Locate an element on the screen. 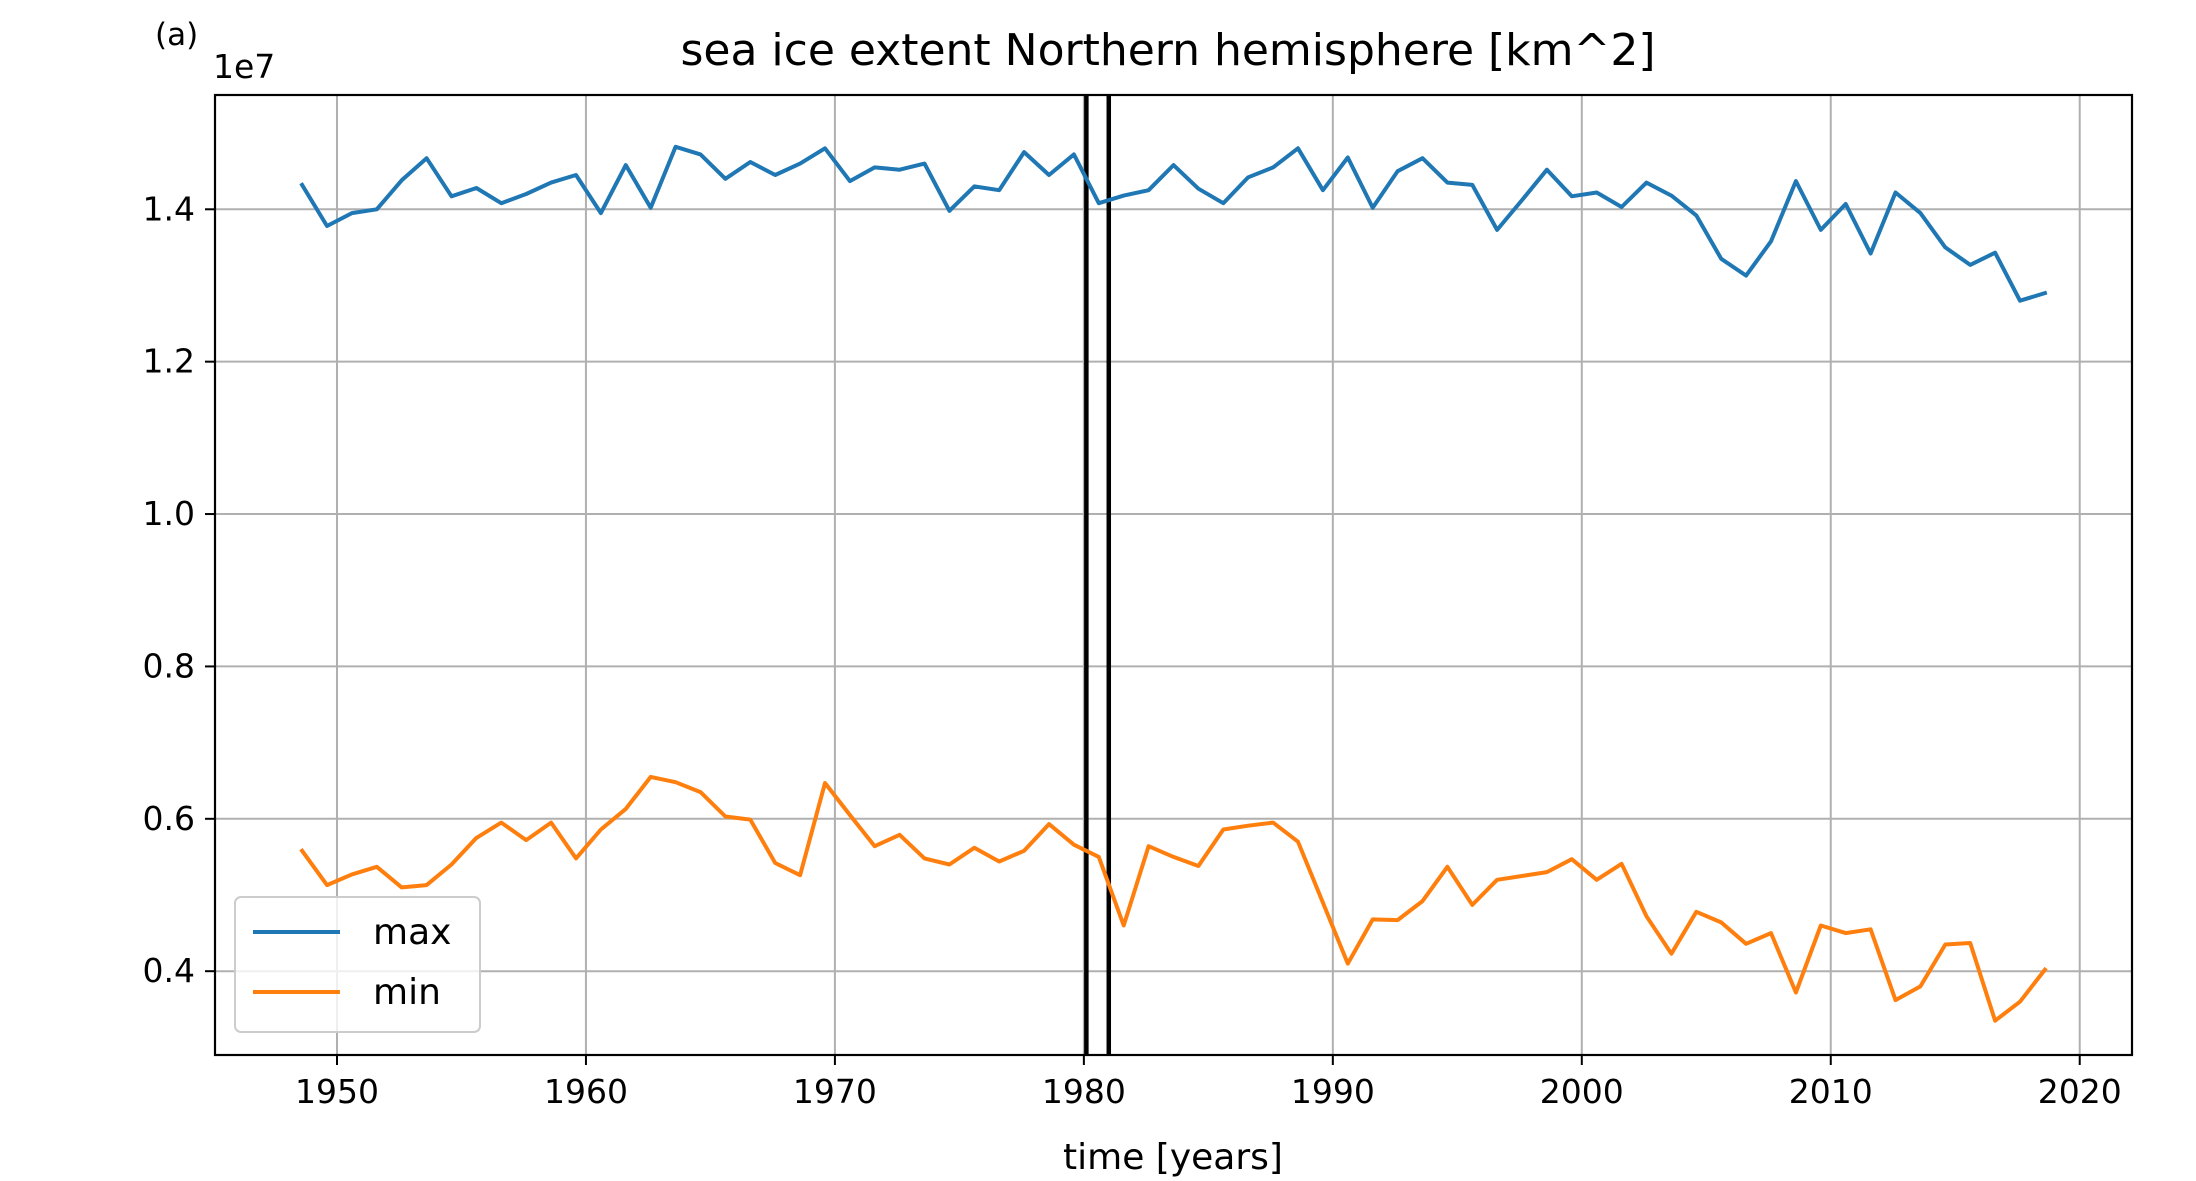 The width and height of the screenshot is (2196, 1181). y-tick-label: 1.2 is located at coordinates (169, 361).